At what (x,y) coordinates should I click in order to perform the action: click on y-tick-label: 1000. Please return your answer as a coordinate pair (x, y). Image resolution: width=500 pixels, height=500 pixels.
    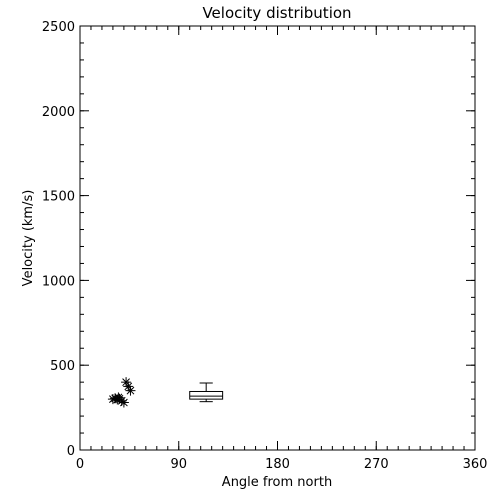
    Looking at the image, I should click on (58, 281).